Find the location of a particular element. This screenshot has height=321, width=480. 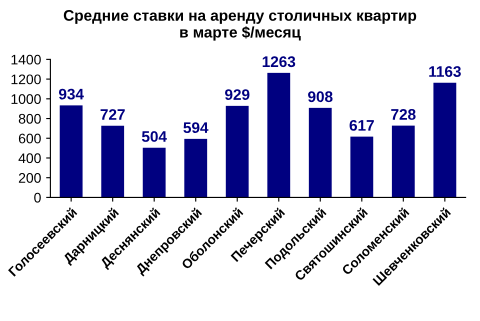

data-label: 934 is located at coordinates (71, 94).